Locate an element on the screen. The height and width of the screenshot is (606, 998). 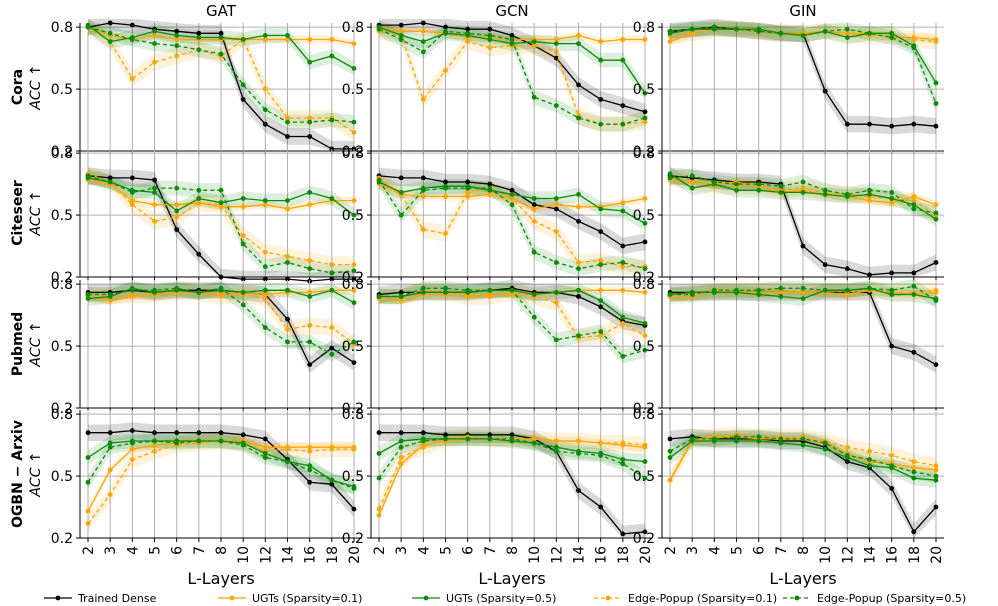
x-tick-label: 5 is located at coordinates (156, 550).